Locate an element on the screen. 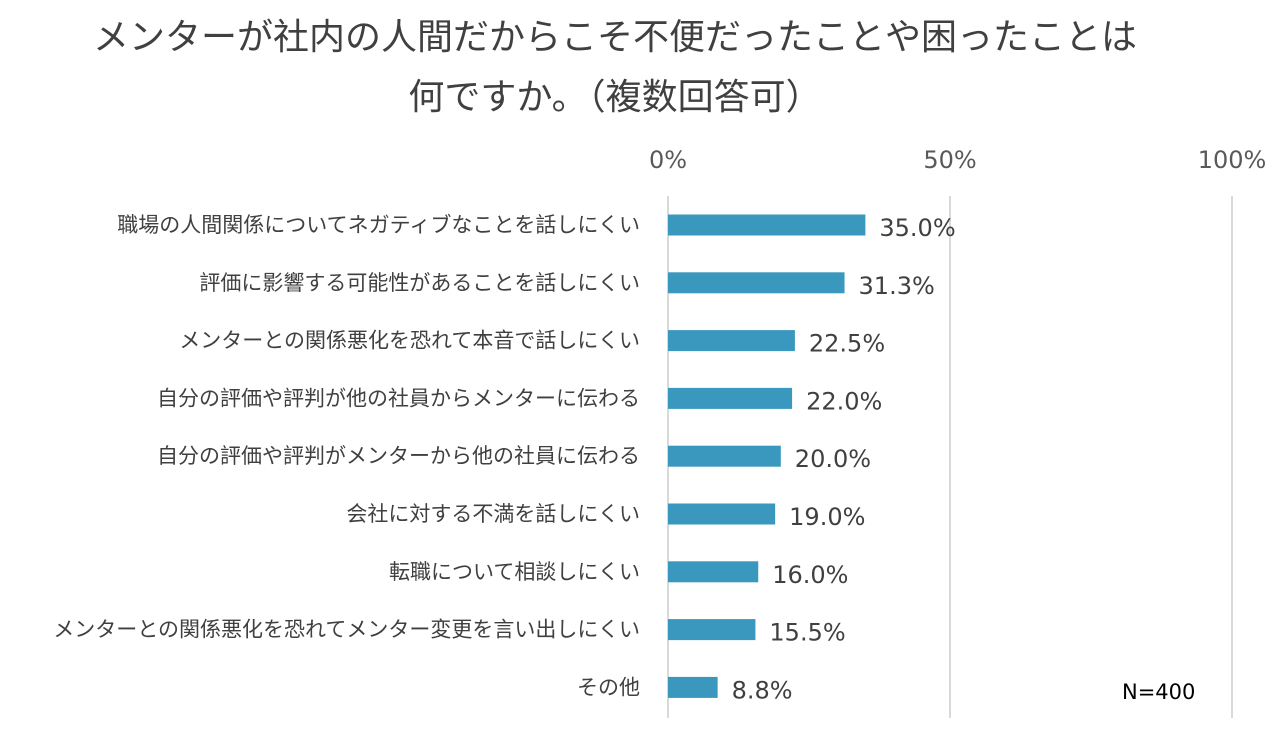 The image size is (1276, 733). x-axis-ticks: 0% 50% 100% is located at coordinates (957, 160).